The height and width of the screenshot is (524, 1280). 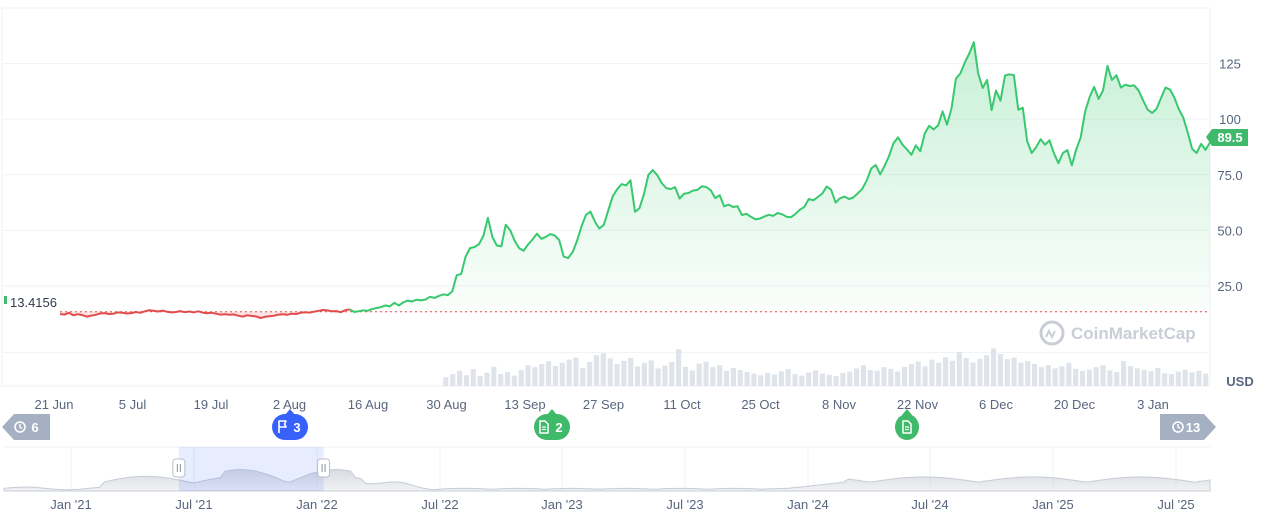 I want to click on x-tick-label: 19 Jul, so click(x=211, y=404).